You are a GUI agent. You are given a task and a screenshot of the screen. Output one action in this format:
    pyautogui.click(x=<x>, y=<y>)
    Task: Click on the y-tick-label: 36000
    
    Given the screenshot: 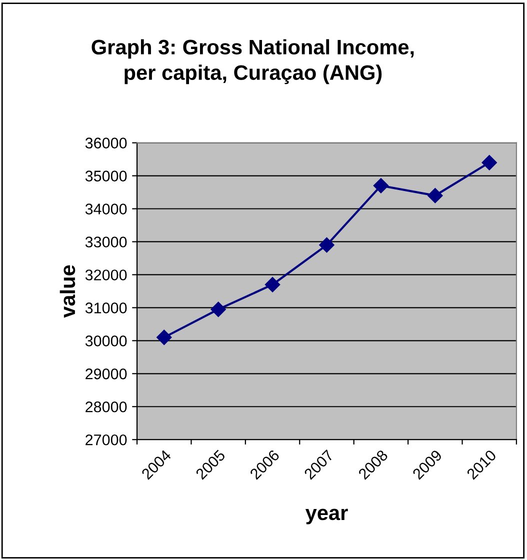 What is the action you would take?
    pyautogui.click(x=106, y=143)
    